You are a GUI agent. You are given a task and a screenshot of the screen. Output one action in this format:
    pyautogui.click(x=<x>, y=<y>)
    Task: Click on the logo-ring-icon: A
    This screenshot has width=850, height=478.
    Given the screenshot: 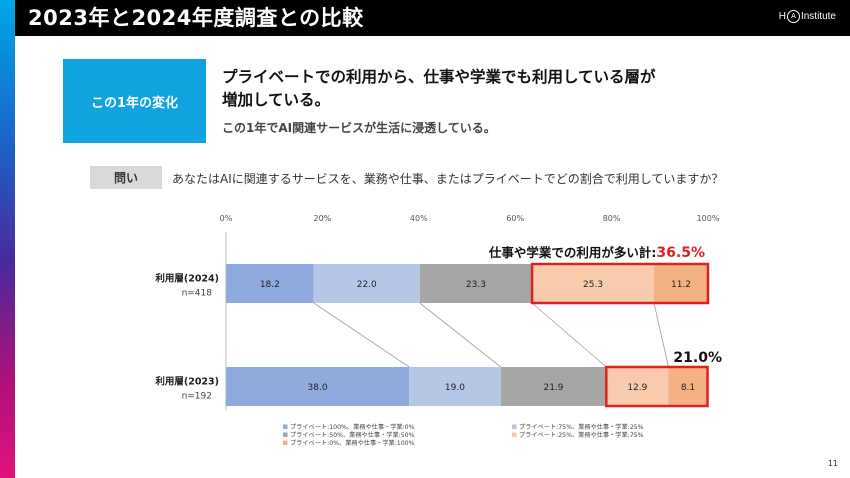 What is the action you would take?
    pyautogui.click(x=793, y=16)
    